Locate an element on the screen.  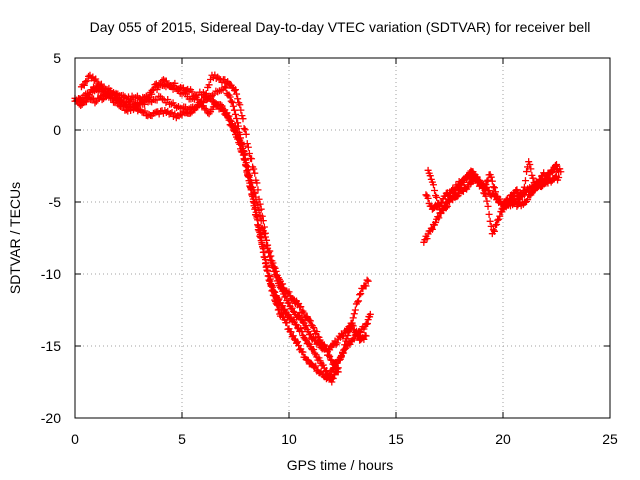
x-tick-label: 5 is located at coordinates (182, 439).